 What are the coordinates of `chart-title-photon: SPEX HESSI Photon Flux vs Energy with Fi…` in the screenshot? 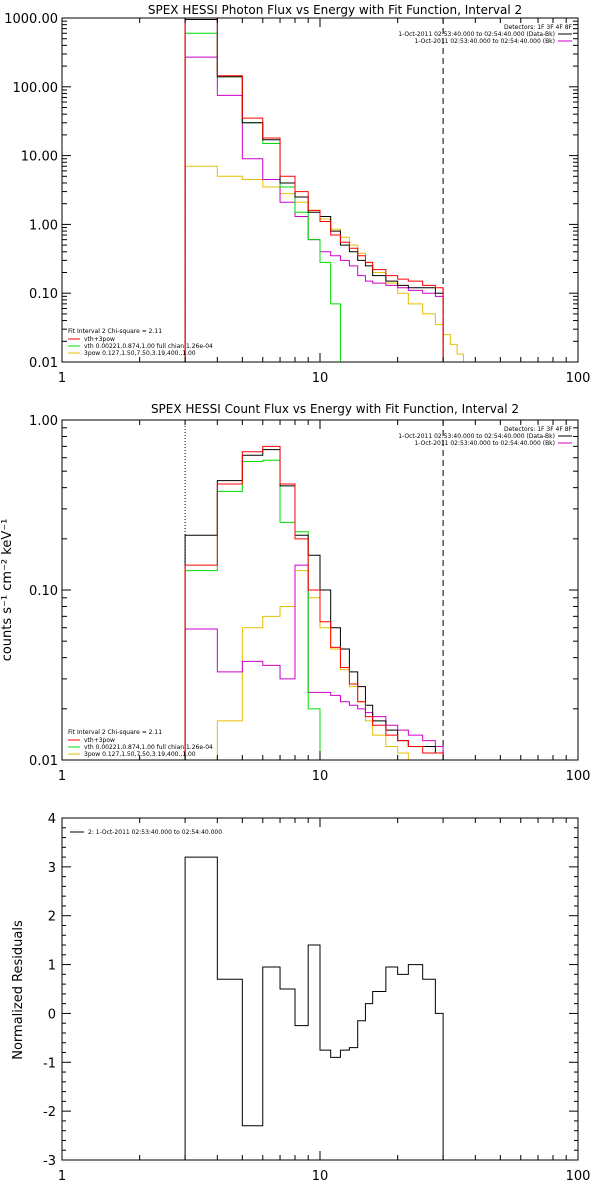 It's located at (335, 10).